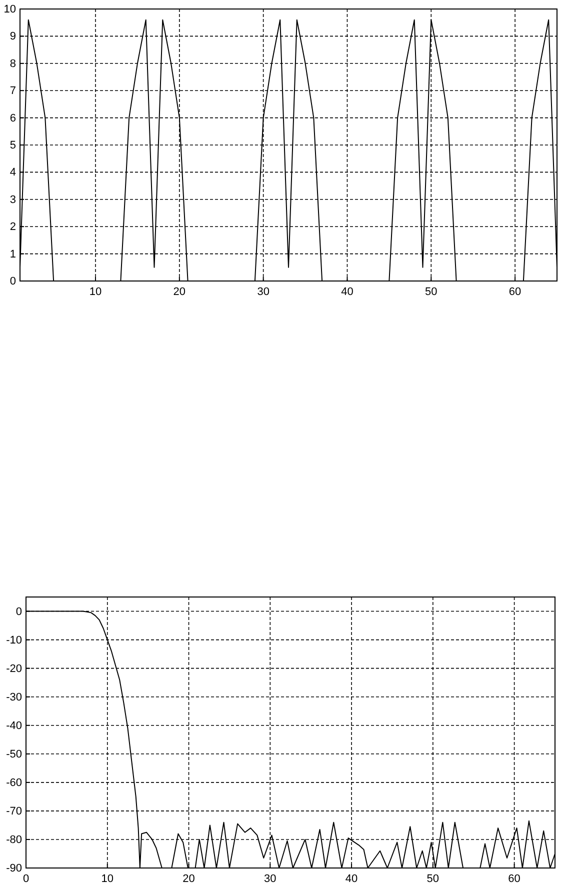 The width and height of the screenshot is (563, 887). What do you see at coordinates (13, 254) in the screenshot?
I see `y-tick-label: 1` at bounding box center [13, 254].